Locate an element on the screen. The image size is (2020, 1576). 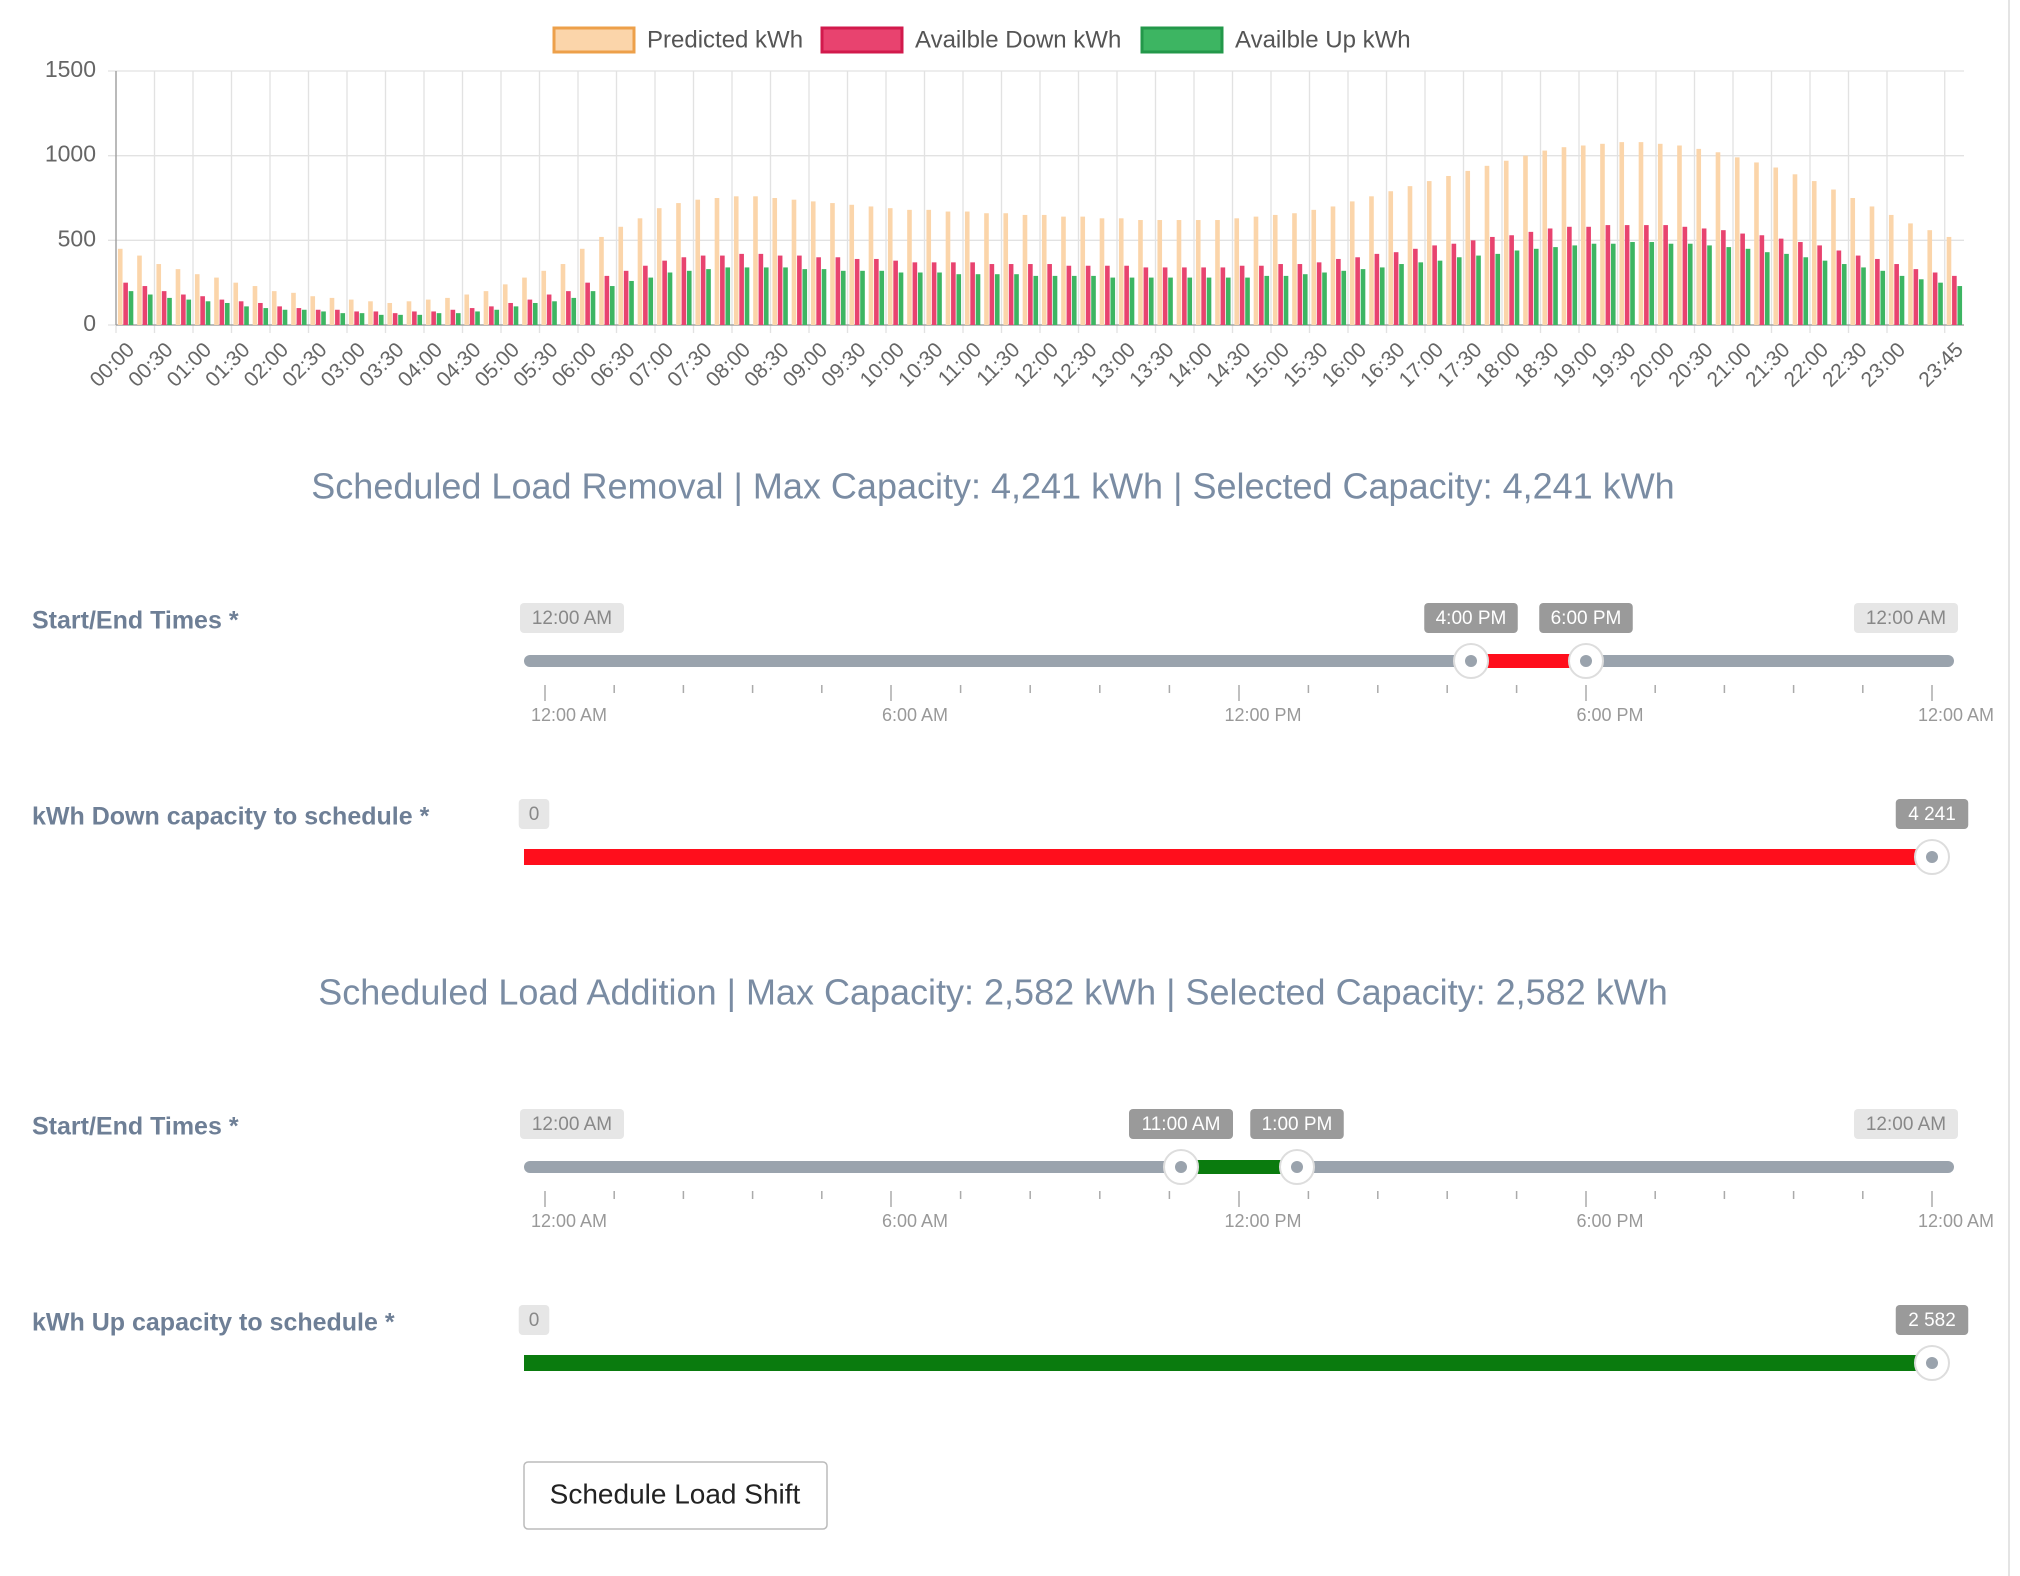
value-tag-label: 1:00 PM is located at coordinates (1297, 1124).